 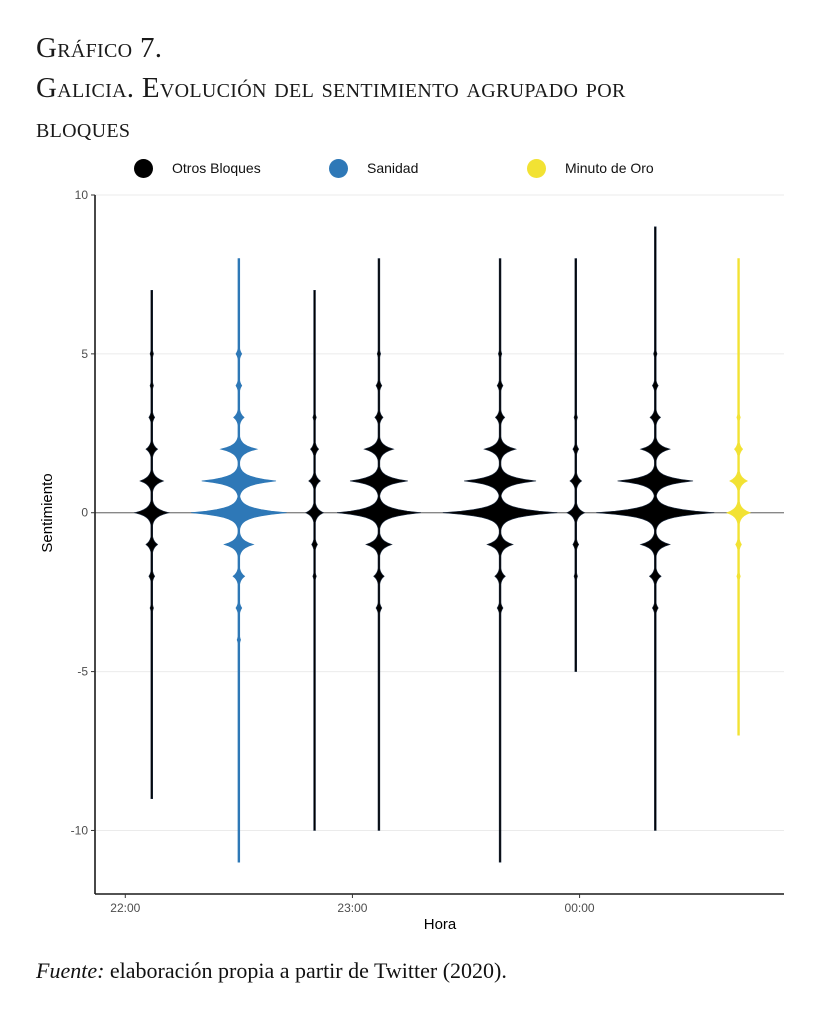 I want to click on y-tick-label: 5, so click(x=84, y=354).